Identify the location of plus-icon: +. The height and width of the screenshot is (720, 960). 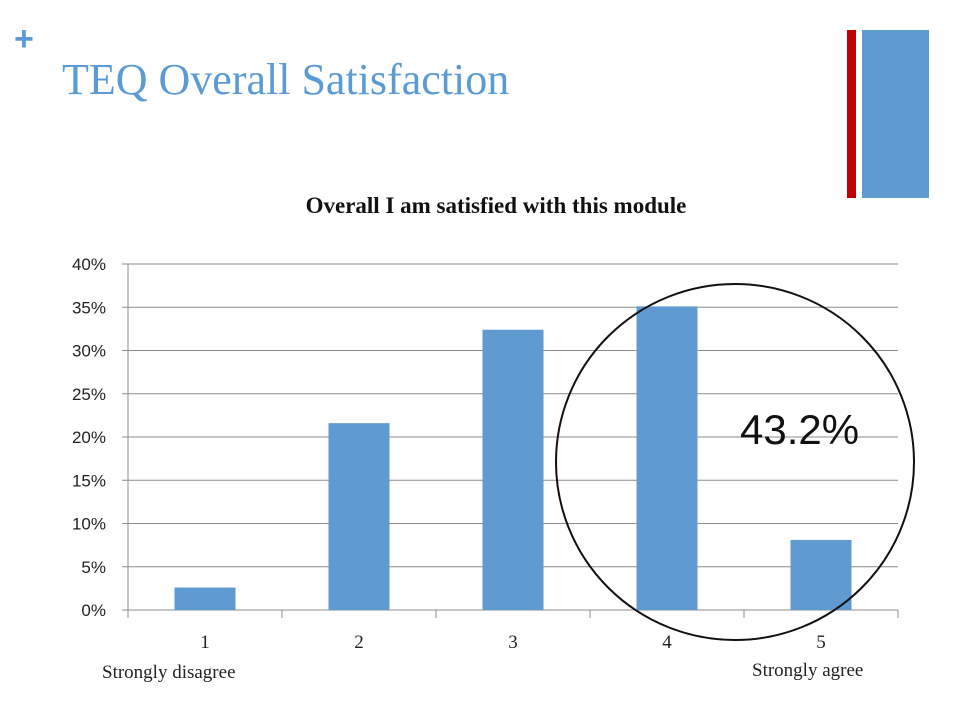
(24, 39).